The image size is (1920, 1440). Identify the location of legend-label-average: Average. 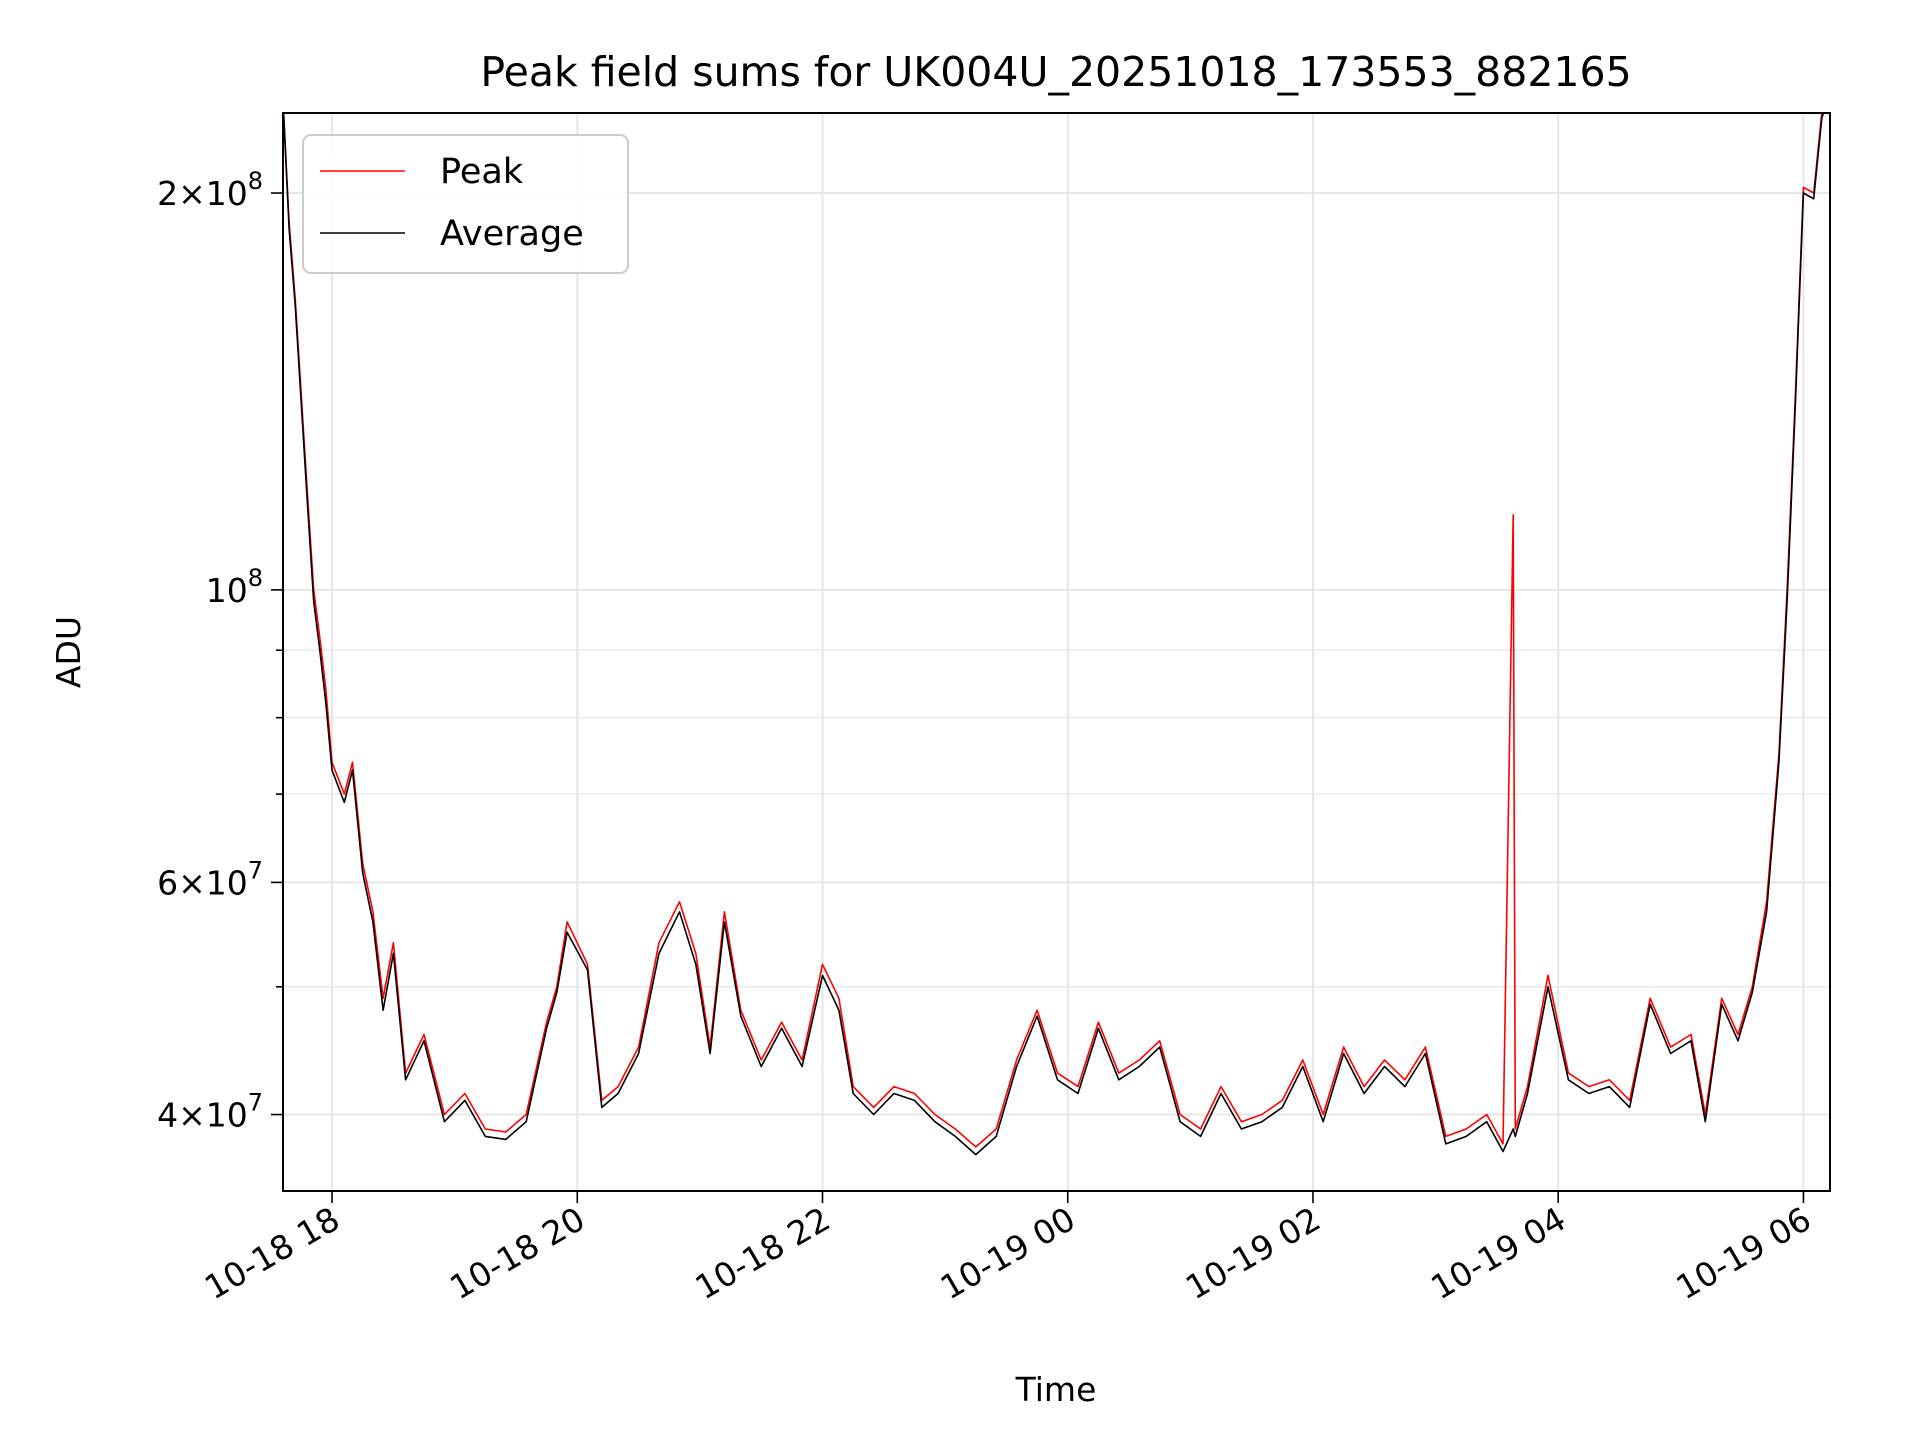
(512, 234).